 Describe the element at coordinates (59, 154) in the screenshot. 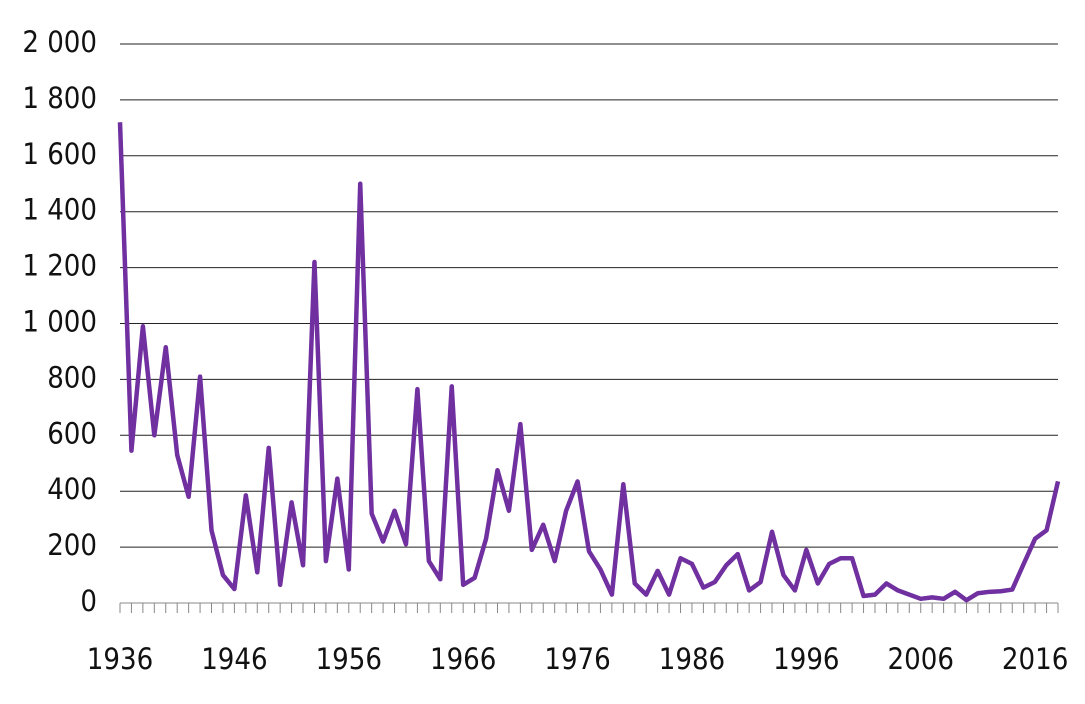

I see `y-tick-label: 1 600` at that location.